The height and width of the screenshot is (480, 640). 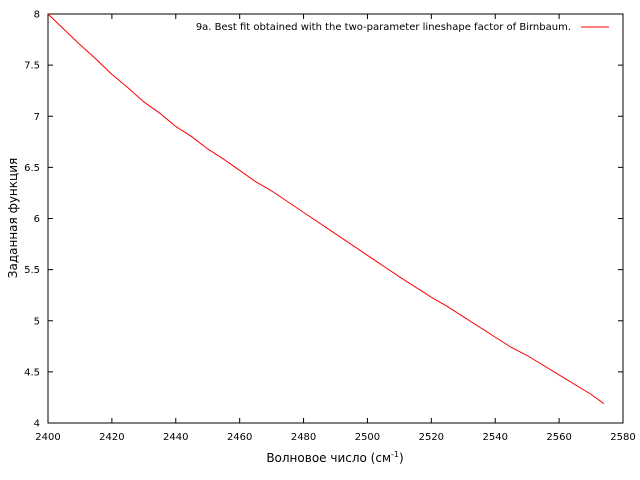 I want to click on y-tick-label: 7, so click(x=37, y=117).